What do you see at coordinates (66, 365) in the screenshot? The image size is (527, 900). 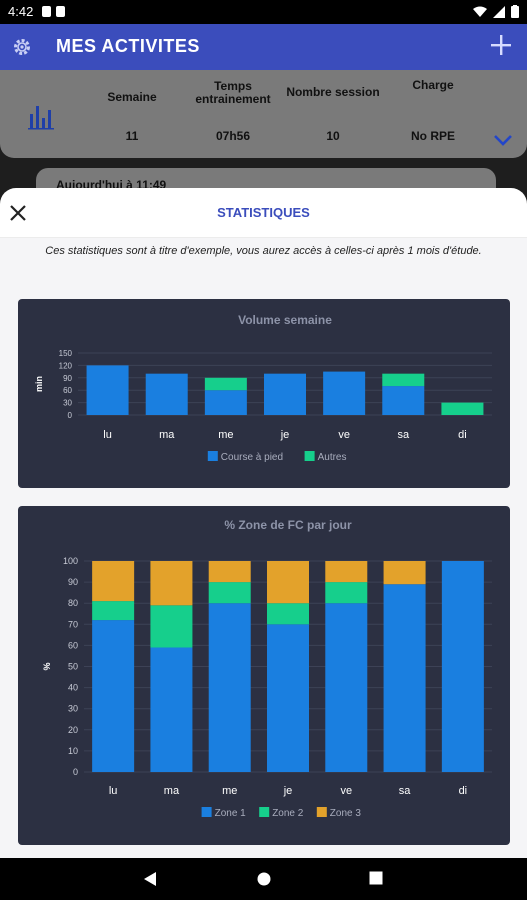 I see `y-tick-label: 120` at bounding box center [66, 365].